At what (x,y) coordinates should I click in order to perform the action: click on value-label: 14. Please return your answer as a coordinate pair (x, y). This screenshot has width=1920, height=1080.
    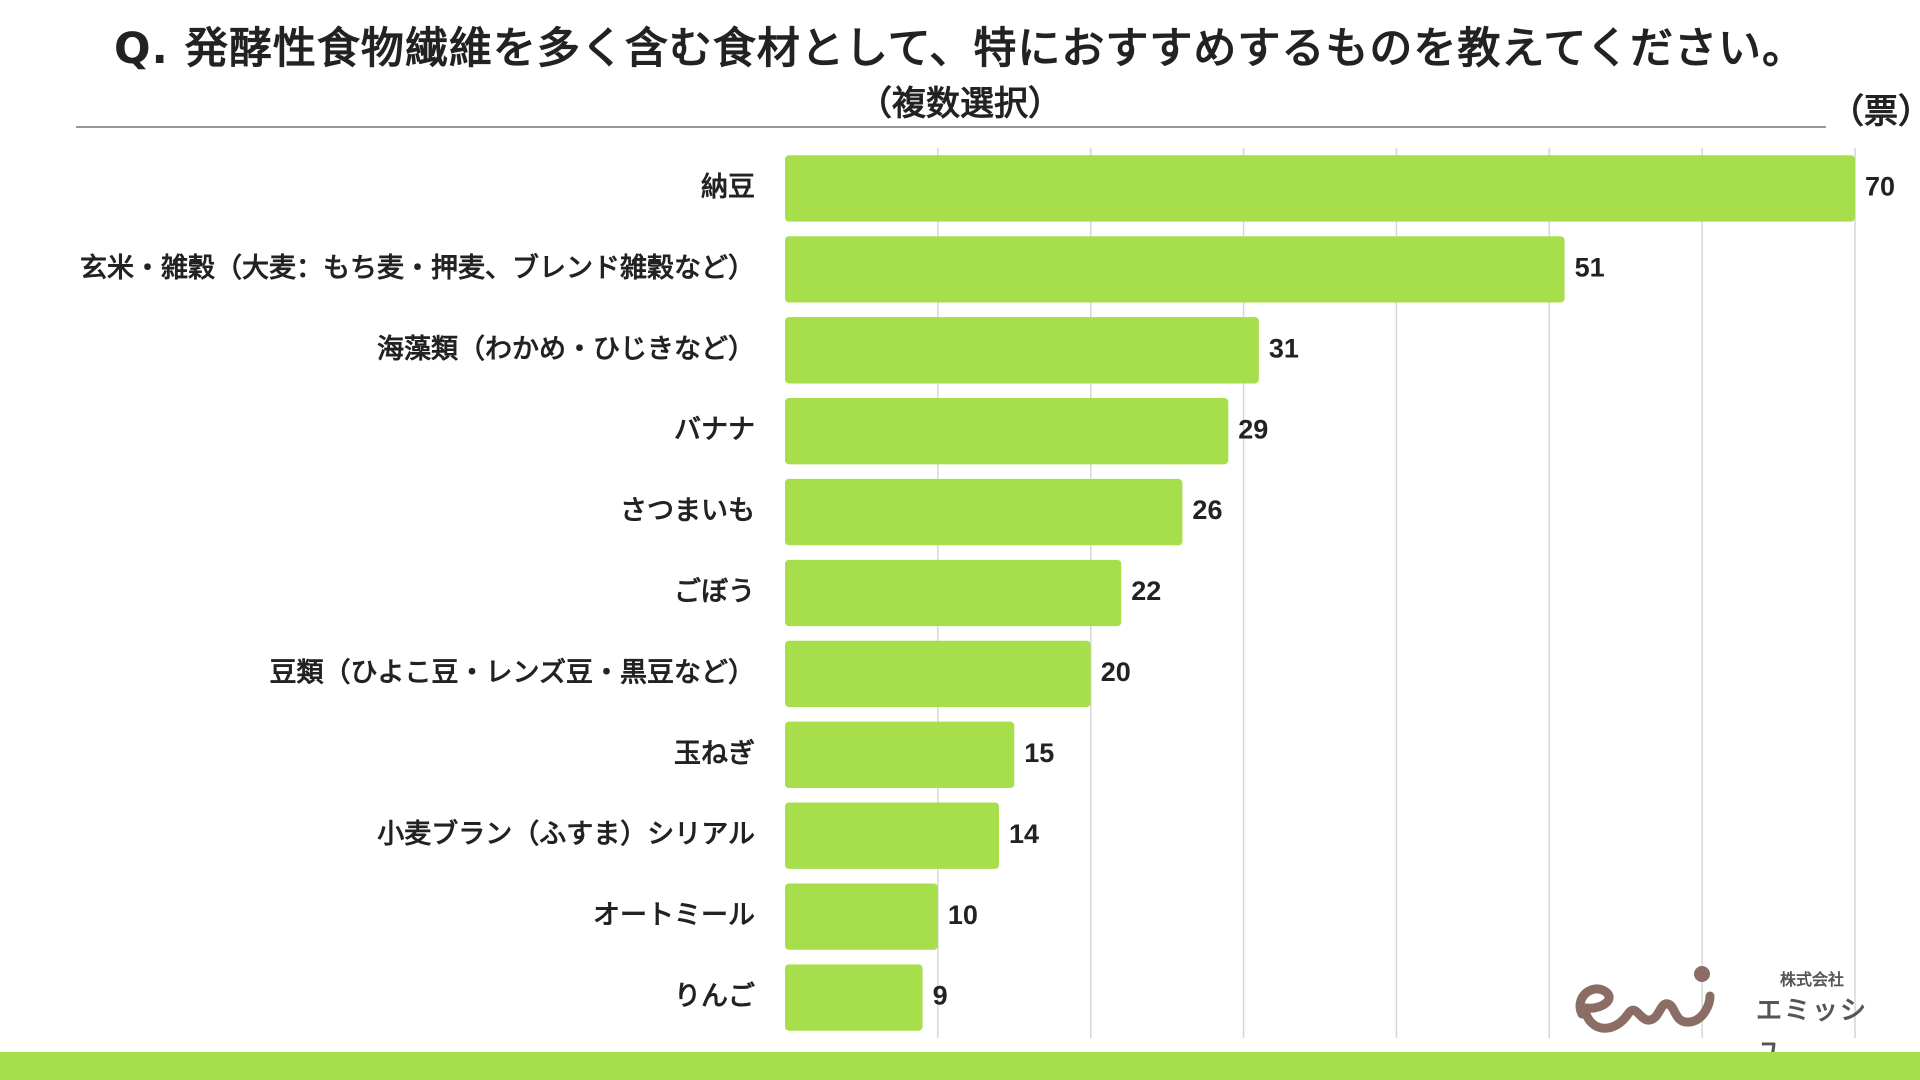
    Looking at the image, I should click on (1024, 834).